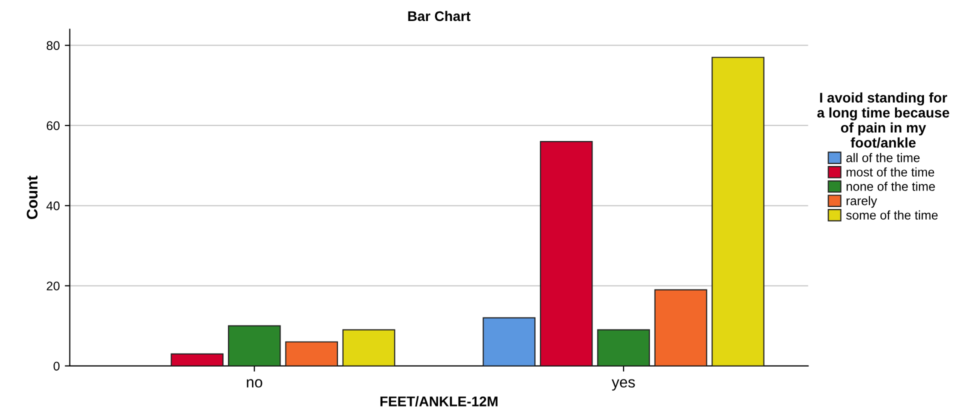 This screenshot has width=969, height=413. What do you see at coordinates (883, 157) in the screenshot?
I see `legend-label: all of the time` at bounding box center [883, 157].